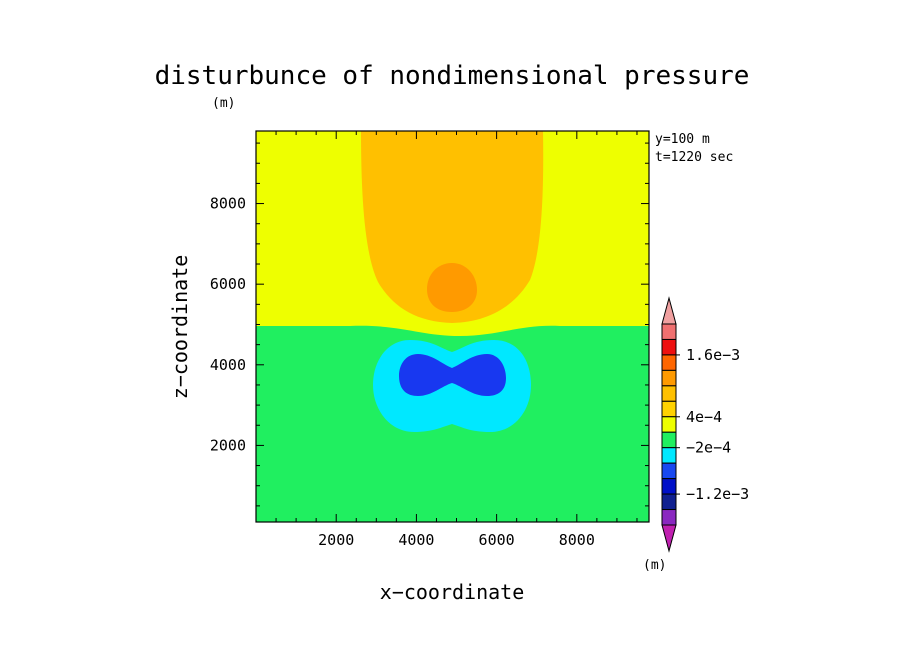 Image resolution: width=904 pixels, height=654 pixels. Describe the element at coordinates (228, 204) in the screenshot. I see `y-tick-label: 8000` at that location.